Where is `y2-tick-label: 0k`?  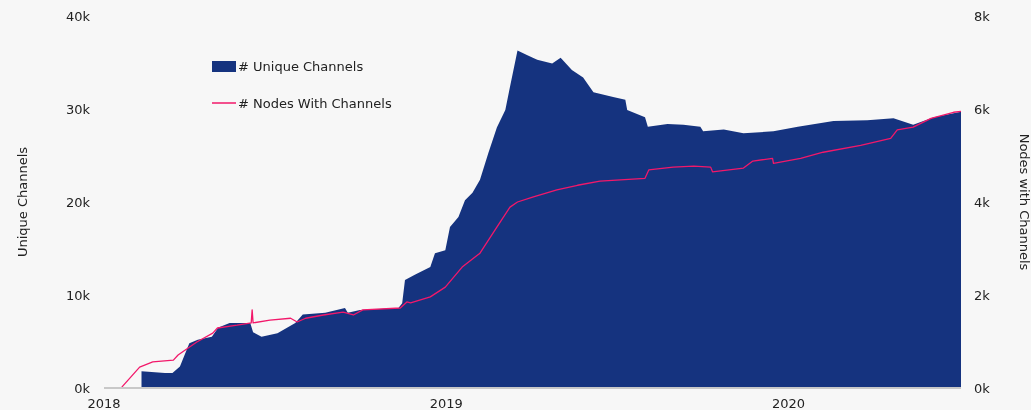
y2-tick-label: 0k is located at coordinates (982, 388).